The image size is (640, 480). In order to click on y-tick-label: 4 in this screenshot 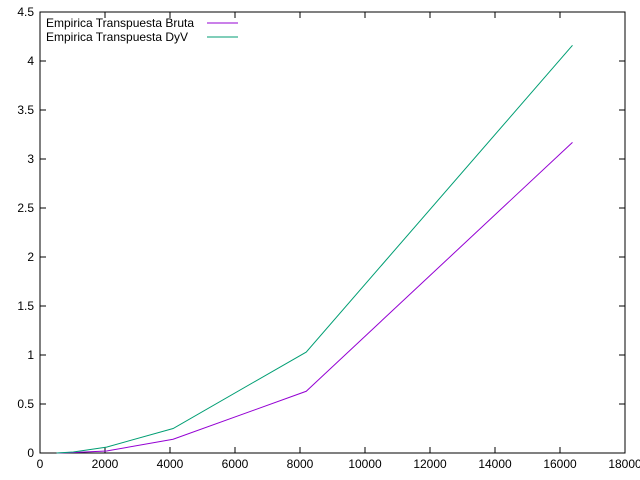, I will do `click(30, 61)`.